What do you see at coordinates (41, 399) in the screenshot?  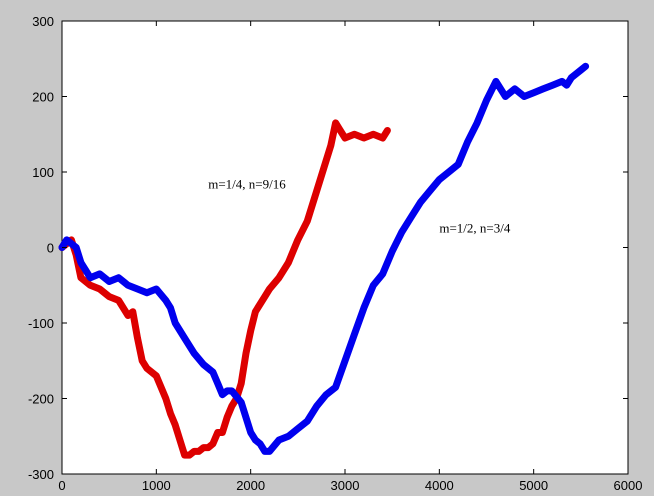 I see `y-tick-label: -200` at bounding box center [41, 399].